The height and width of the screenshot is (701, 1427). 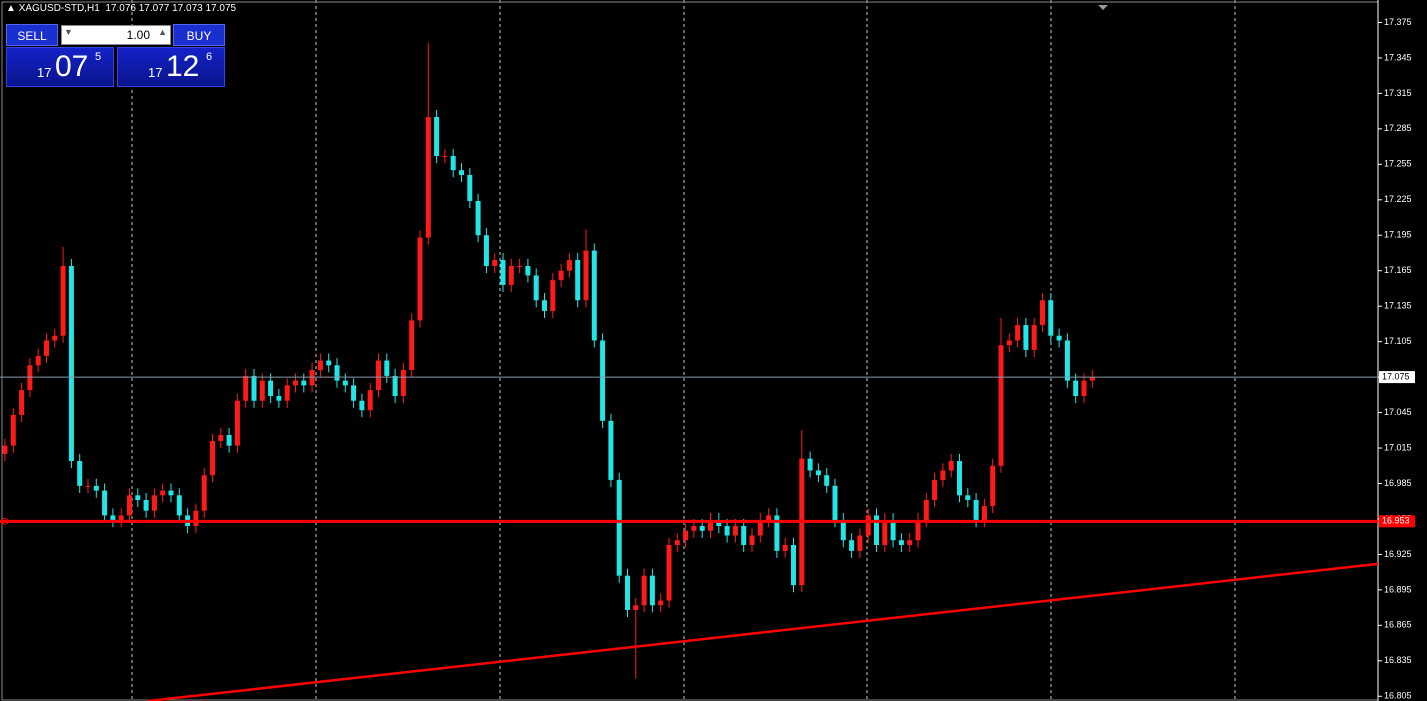 I want to click on y-tick-label: 16.925, so click(x=1398, y=554).